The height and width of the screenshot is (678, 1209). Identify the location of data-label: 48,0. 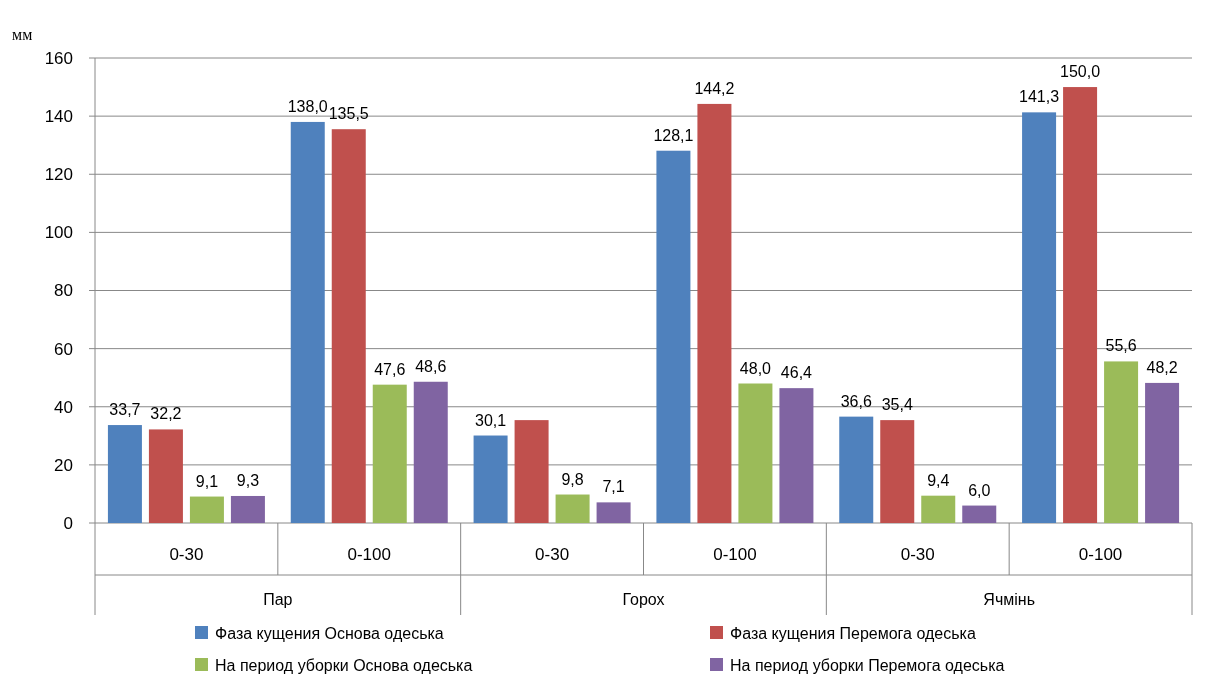
(755, 368).